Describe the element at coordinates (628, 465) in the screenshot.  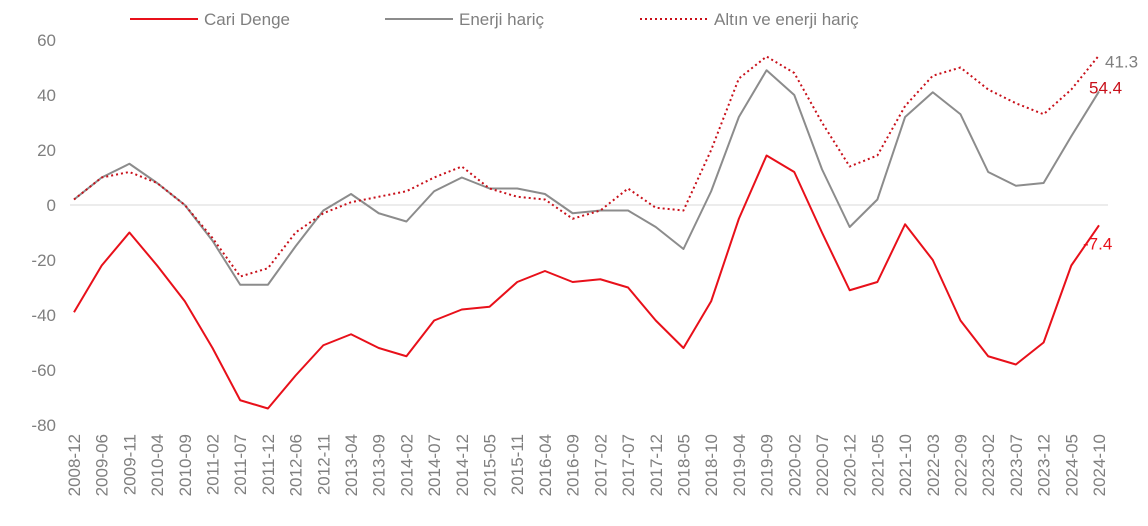
I see `x-tick-label: 2017-07` at that location.